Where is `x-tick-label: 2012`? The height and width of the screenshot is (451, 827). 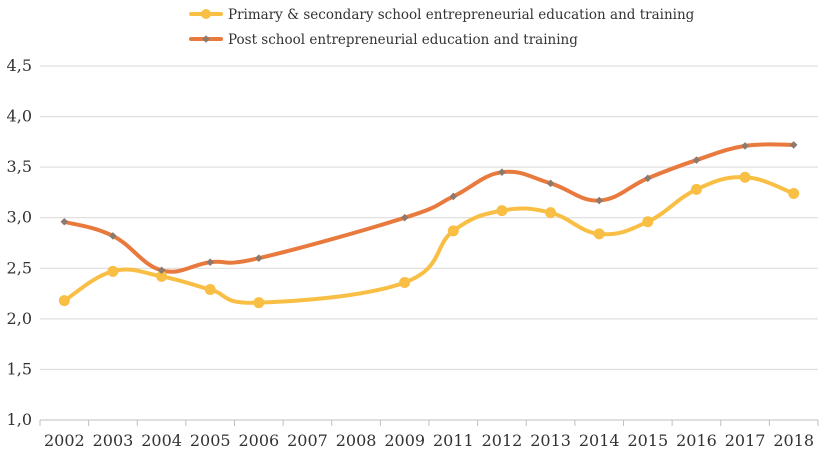 x-tick-label: 2012 is located at coordinates (502, 440).